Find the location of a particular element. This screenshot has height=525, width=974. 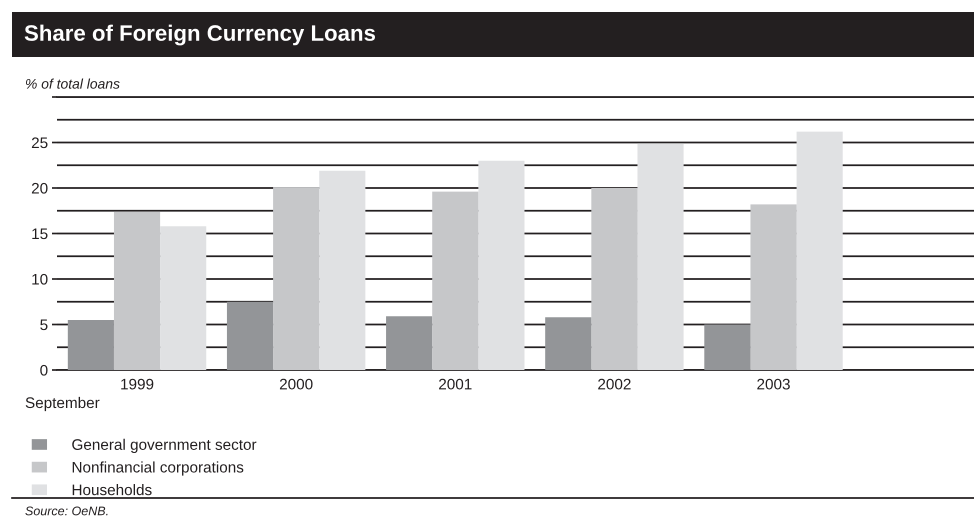

x-tick-label: 2003 is located at coordinates (773, 384).